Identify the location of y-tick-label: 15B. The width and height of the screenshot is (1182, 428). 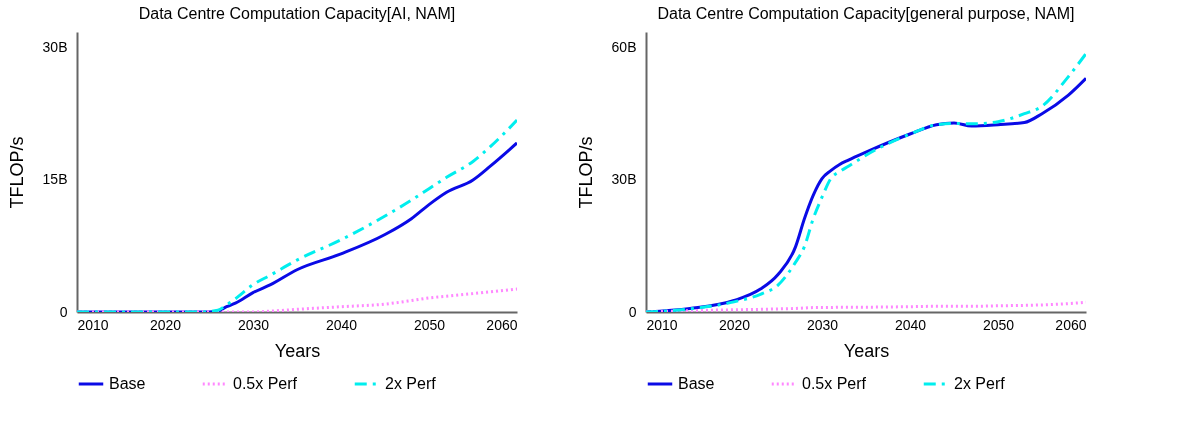
(55, 179).